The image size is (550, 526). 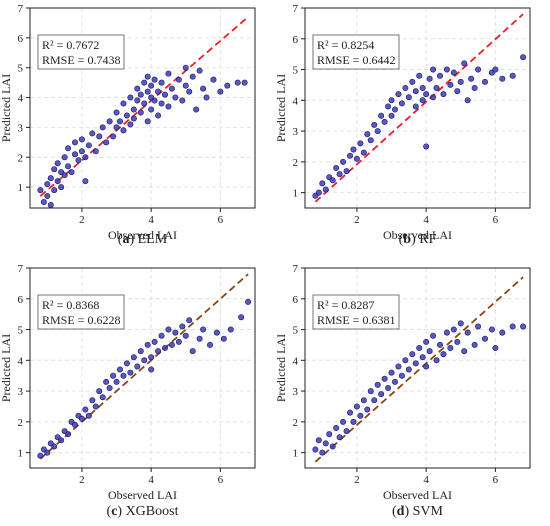 What do you see at coordinates (296, 331) in the screenshot?
I see `y-tick-label: 5` at bounding box center [296, 331].